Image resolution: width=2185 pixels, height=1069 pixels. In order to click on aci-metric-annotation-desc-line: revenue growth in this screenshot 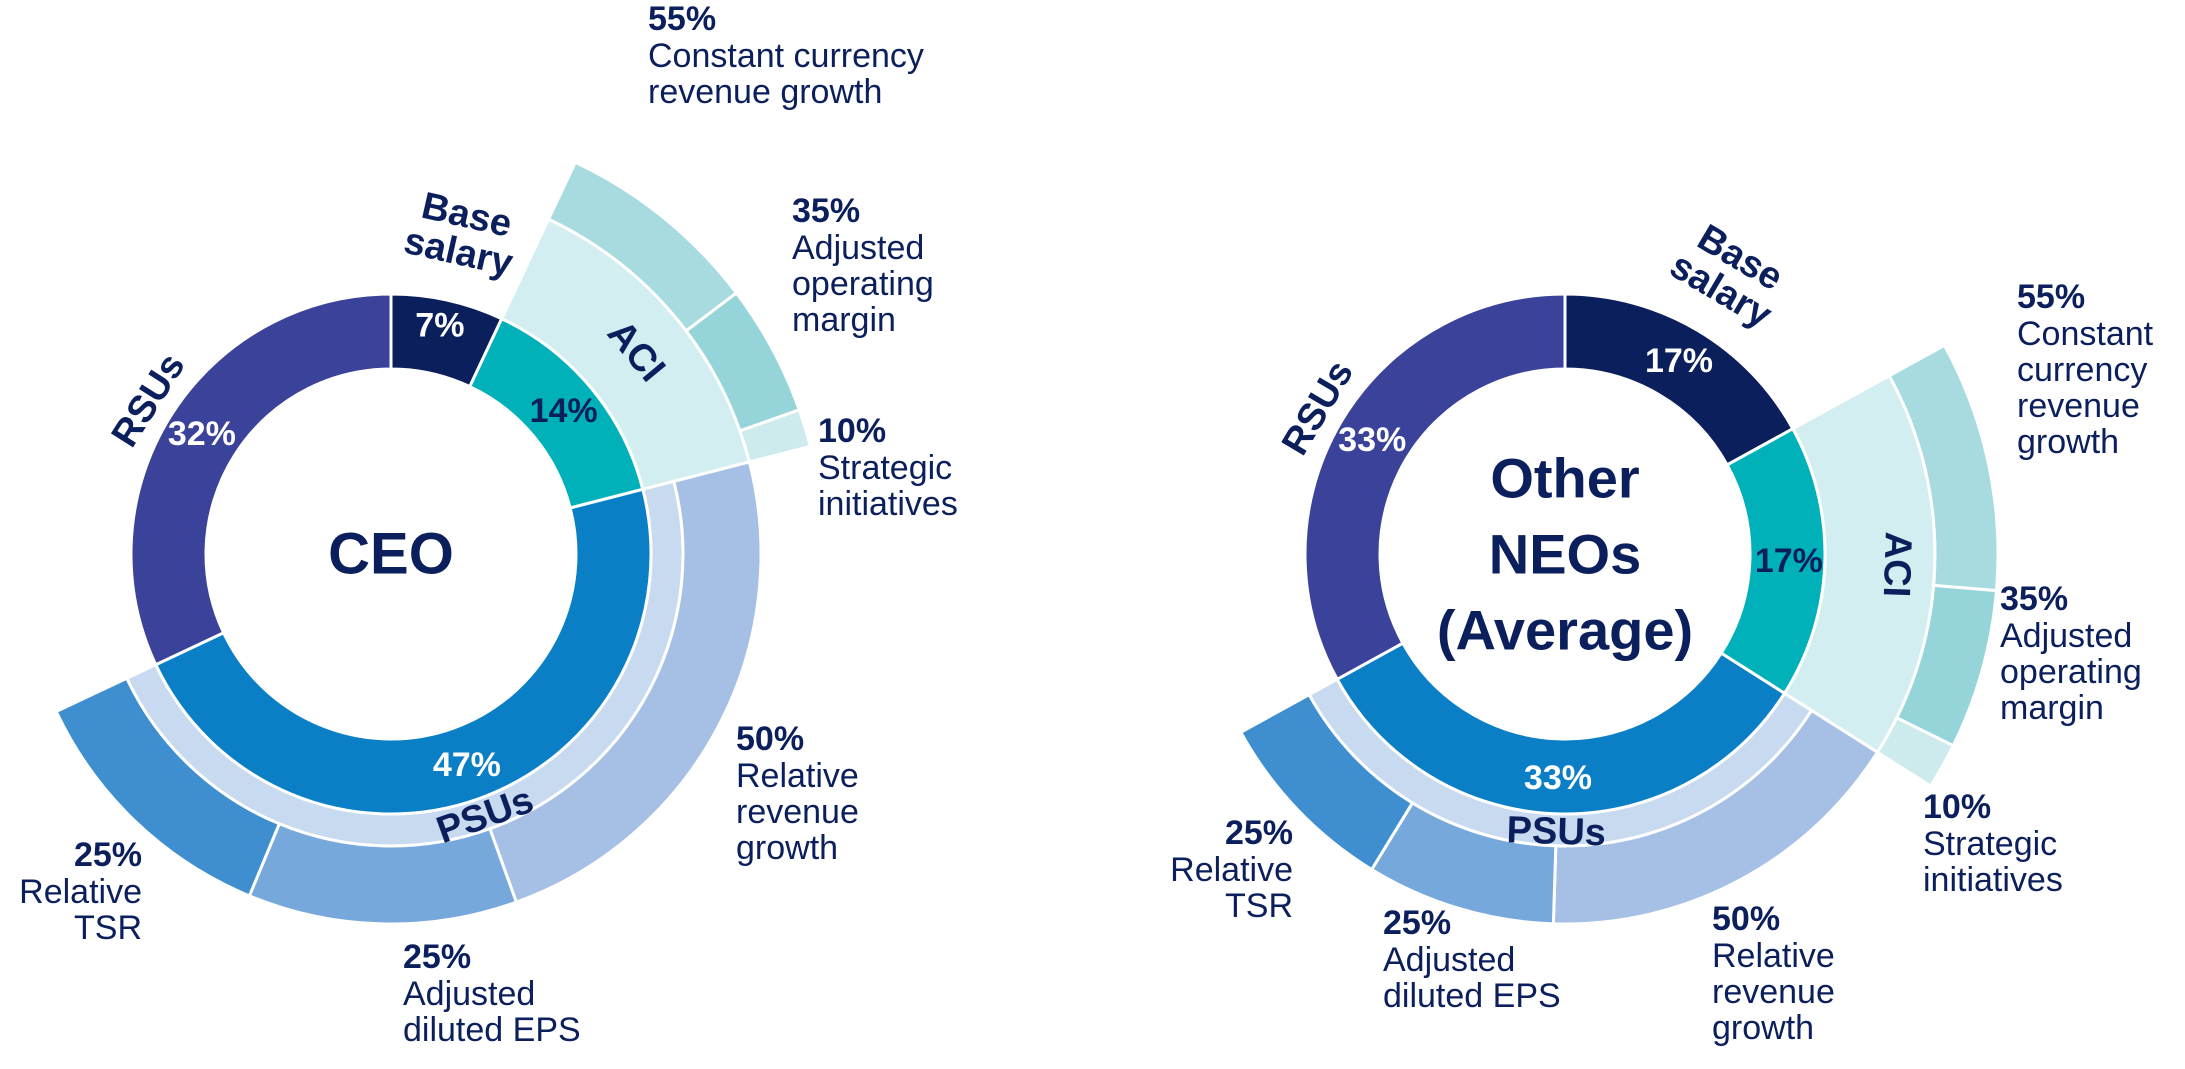, I will do `click(765, 92)`.